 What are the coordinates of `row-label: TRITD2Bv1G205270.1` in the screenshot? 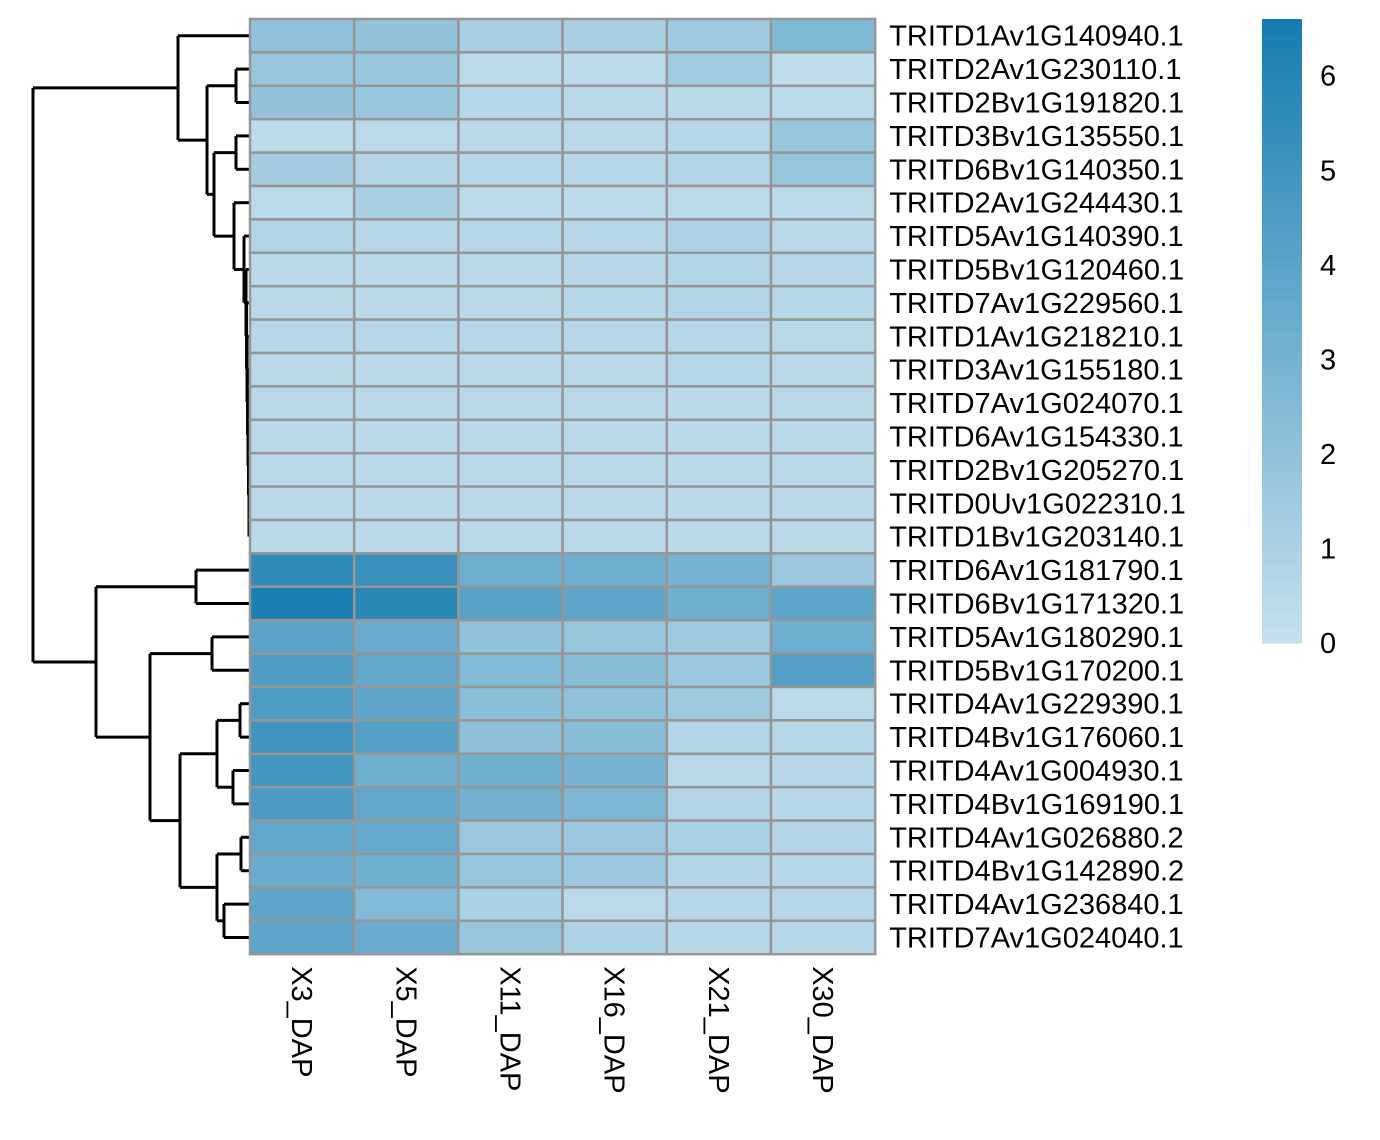 It's located at (1036, 471).